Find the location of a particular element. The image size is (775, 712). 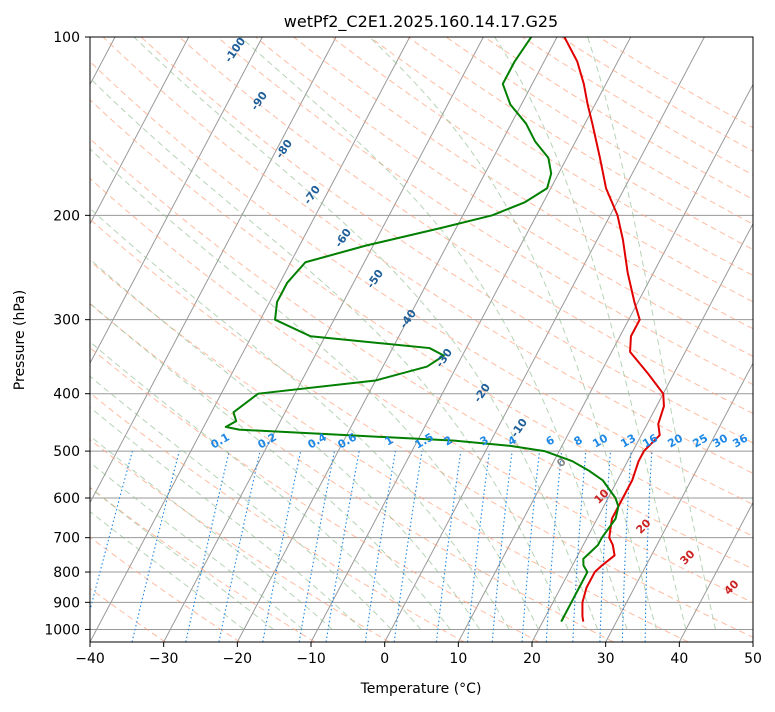

x-axis-label: Temperature (°C) is located at coordinates (421, 689).